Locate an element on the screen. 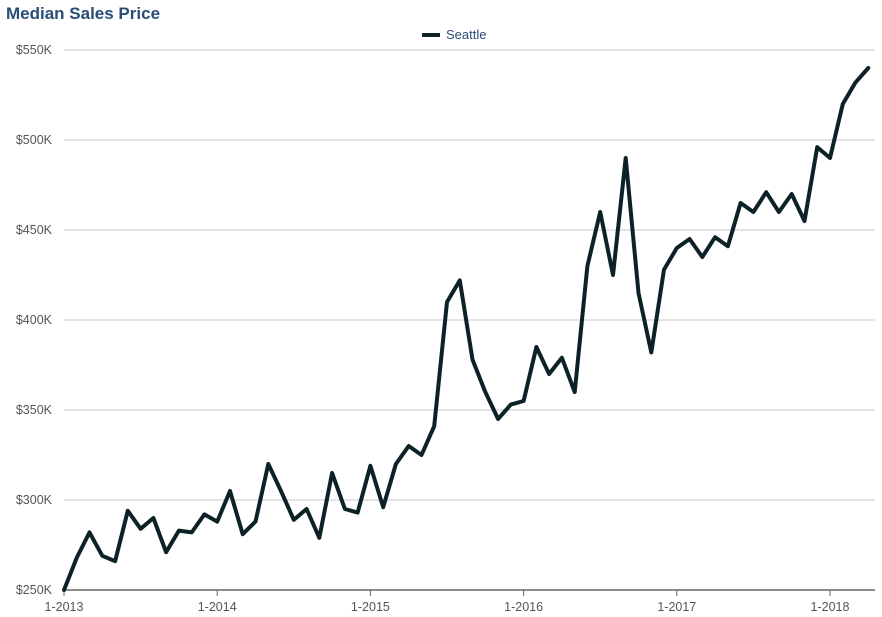 Image resolution: width=882 pixels, height=617 pixels. legend-label-seattle: Seattle is located at coordinates (466, 34).